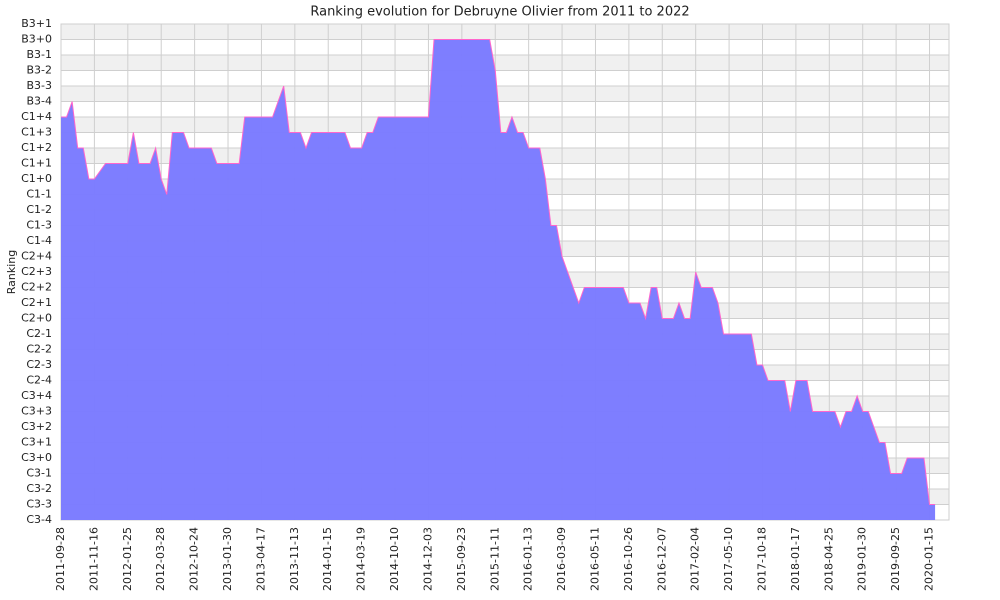 The image size is (1000, 600). What do you see at coordinates (427, 559) in the screenshot?
I see `x-tick-label: 2014-12-03` at bounding box center [427, 559].